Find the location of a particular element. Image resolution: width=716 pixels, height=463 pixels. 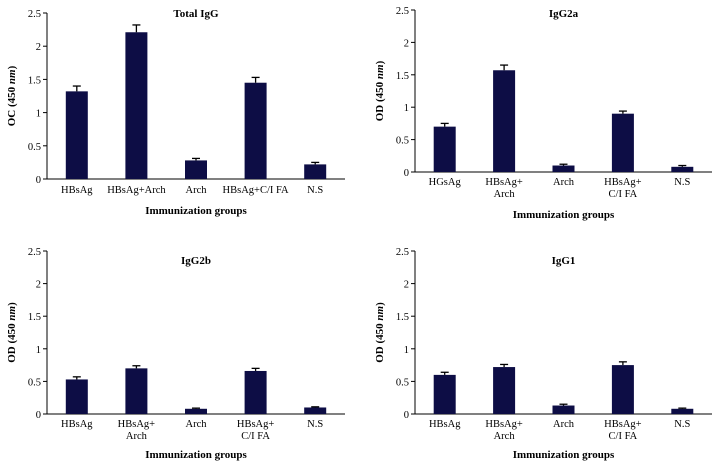

chart-title: IgG2b is located at coordinates (196, 261).